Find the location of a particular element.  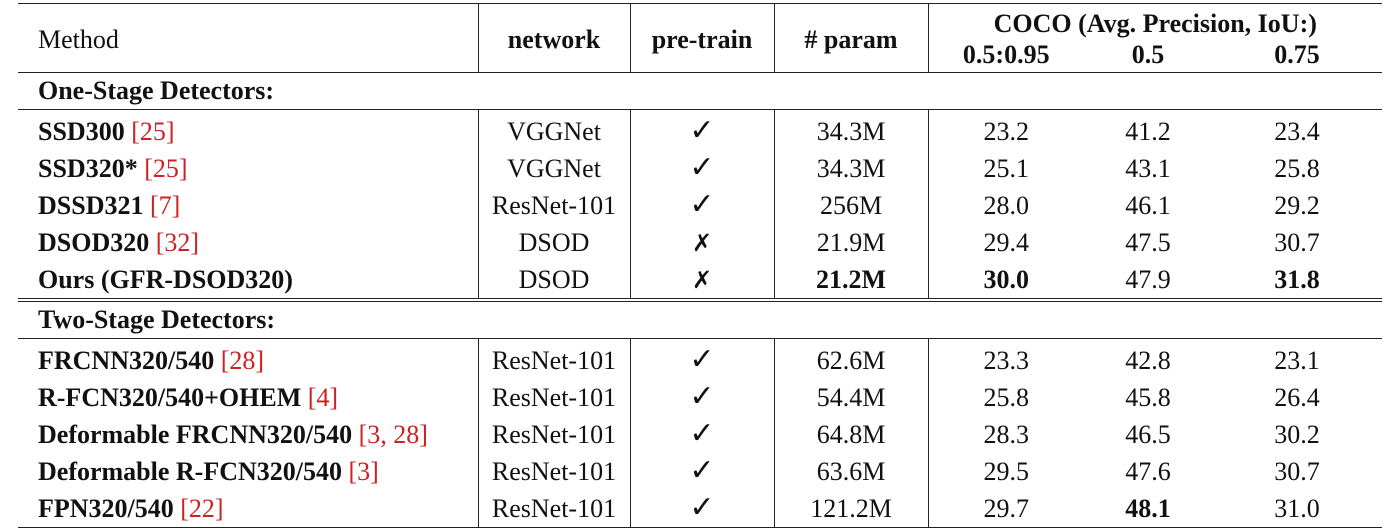

section-title: One-Stage Detectors: is located at coordinates (700, 91).